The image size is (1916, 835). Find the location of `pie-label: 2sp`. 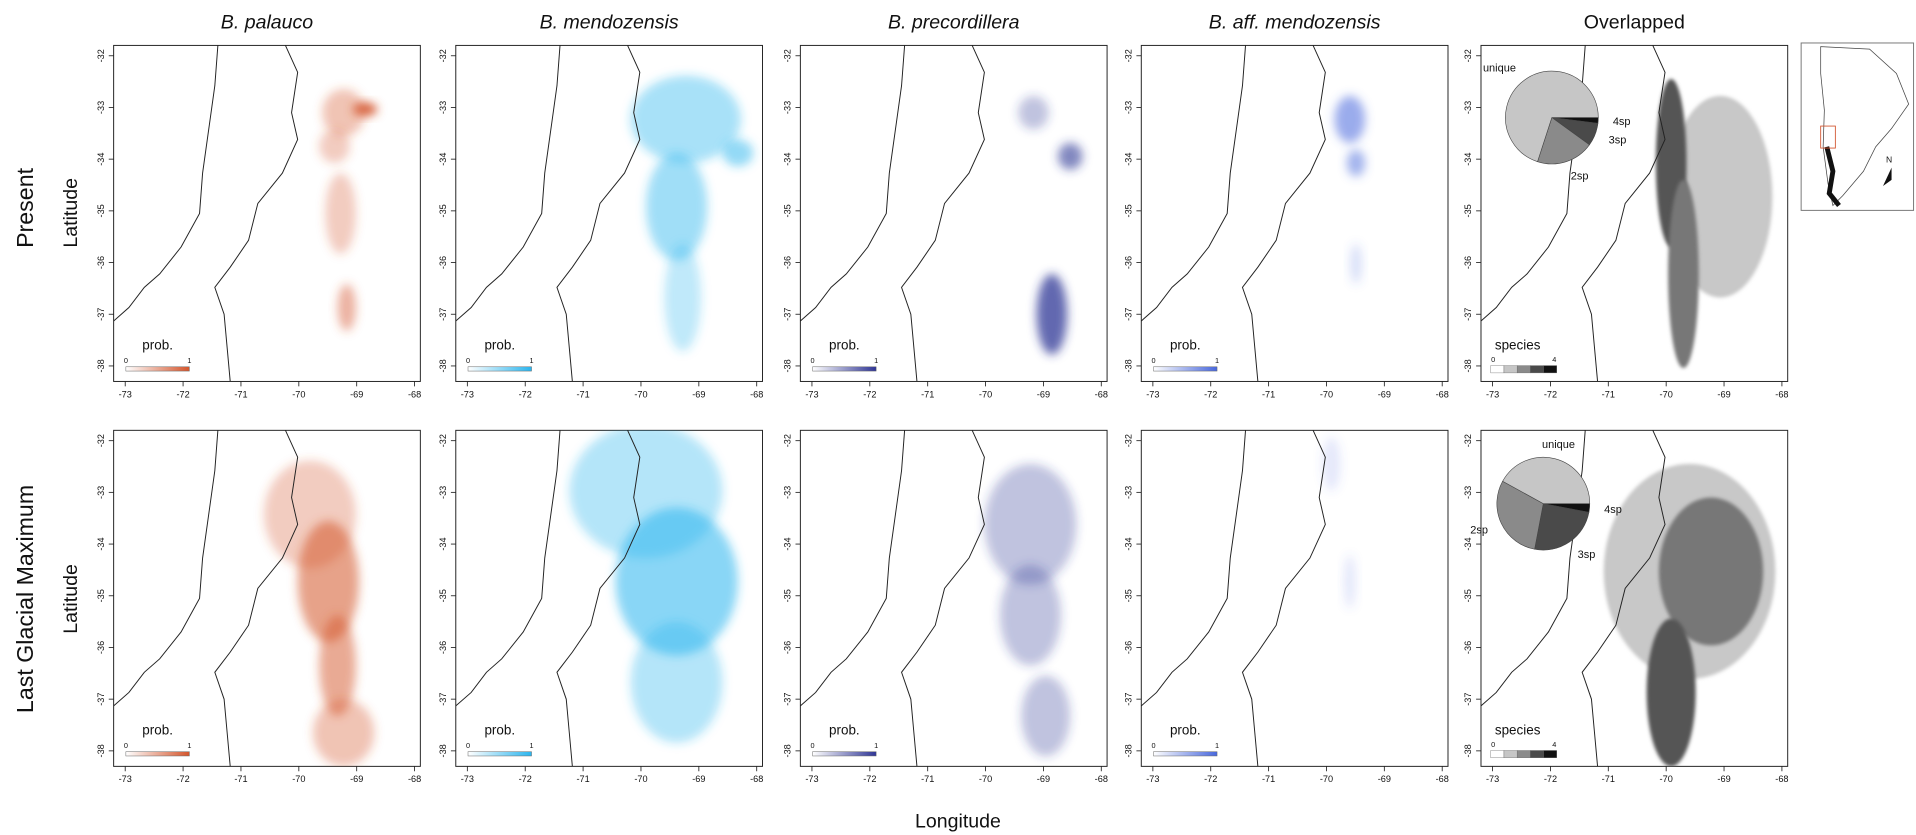

pie-label: 2sp is located at coordinates (1580, 176).